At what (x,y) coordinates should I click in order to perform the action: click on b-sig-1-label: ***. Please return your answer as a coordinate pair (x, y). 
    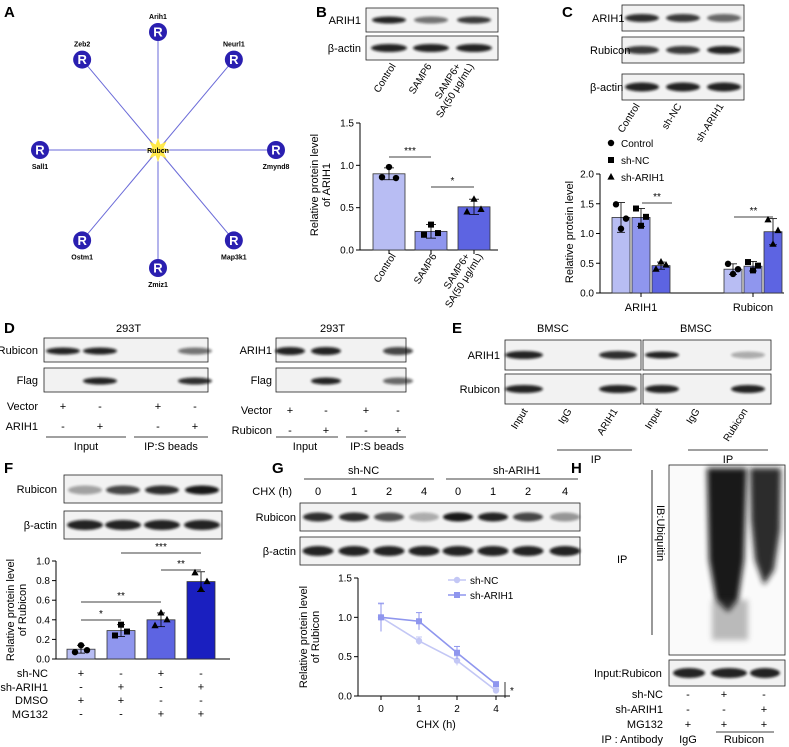
    Looking at the image, I should click on (410, 151).